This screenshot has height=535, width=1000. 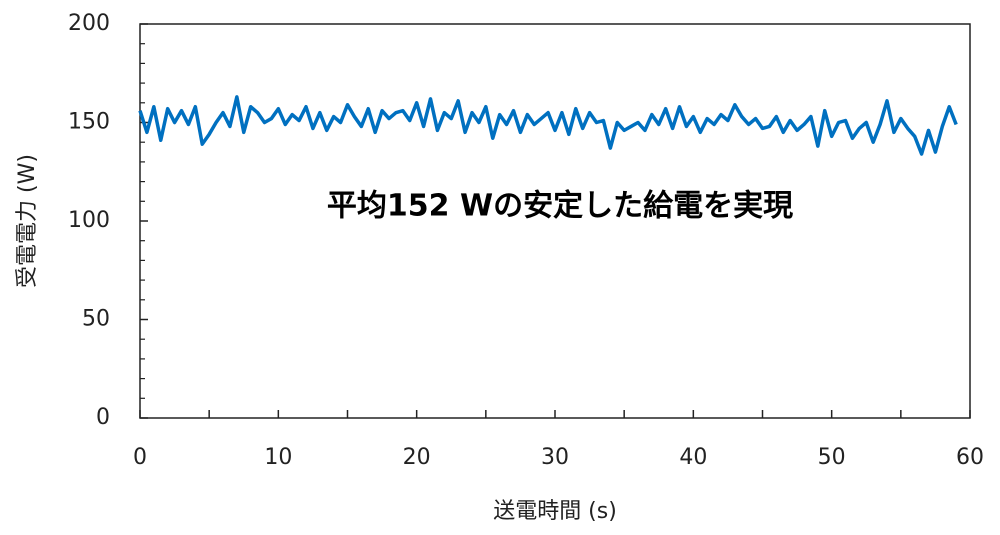 I want to click on x-tick-label: 50, so click(x=832, y=457).